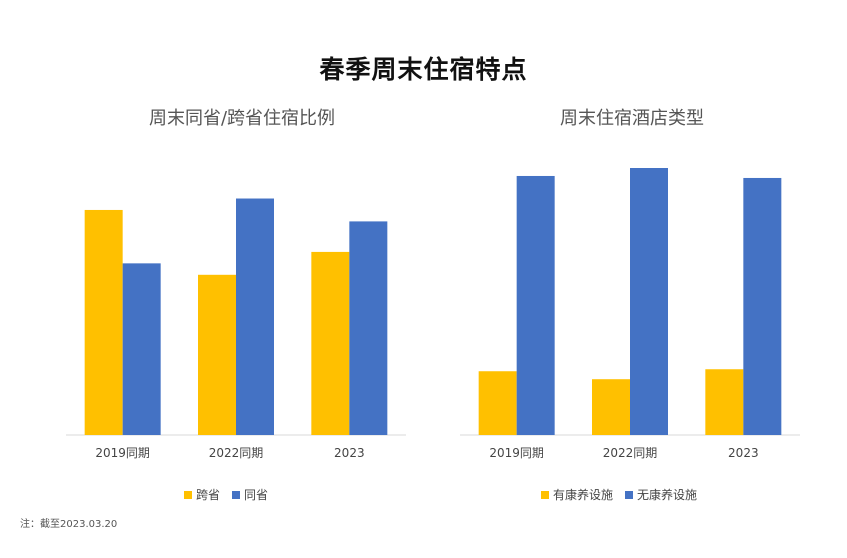  I want to click on page-title: 春季周末住宿特点, so click(423, 69).